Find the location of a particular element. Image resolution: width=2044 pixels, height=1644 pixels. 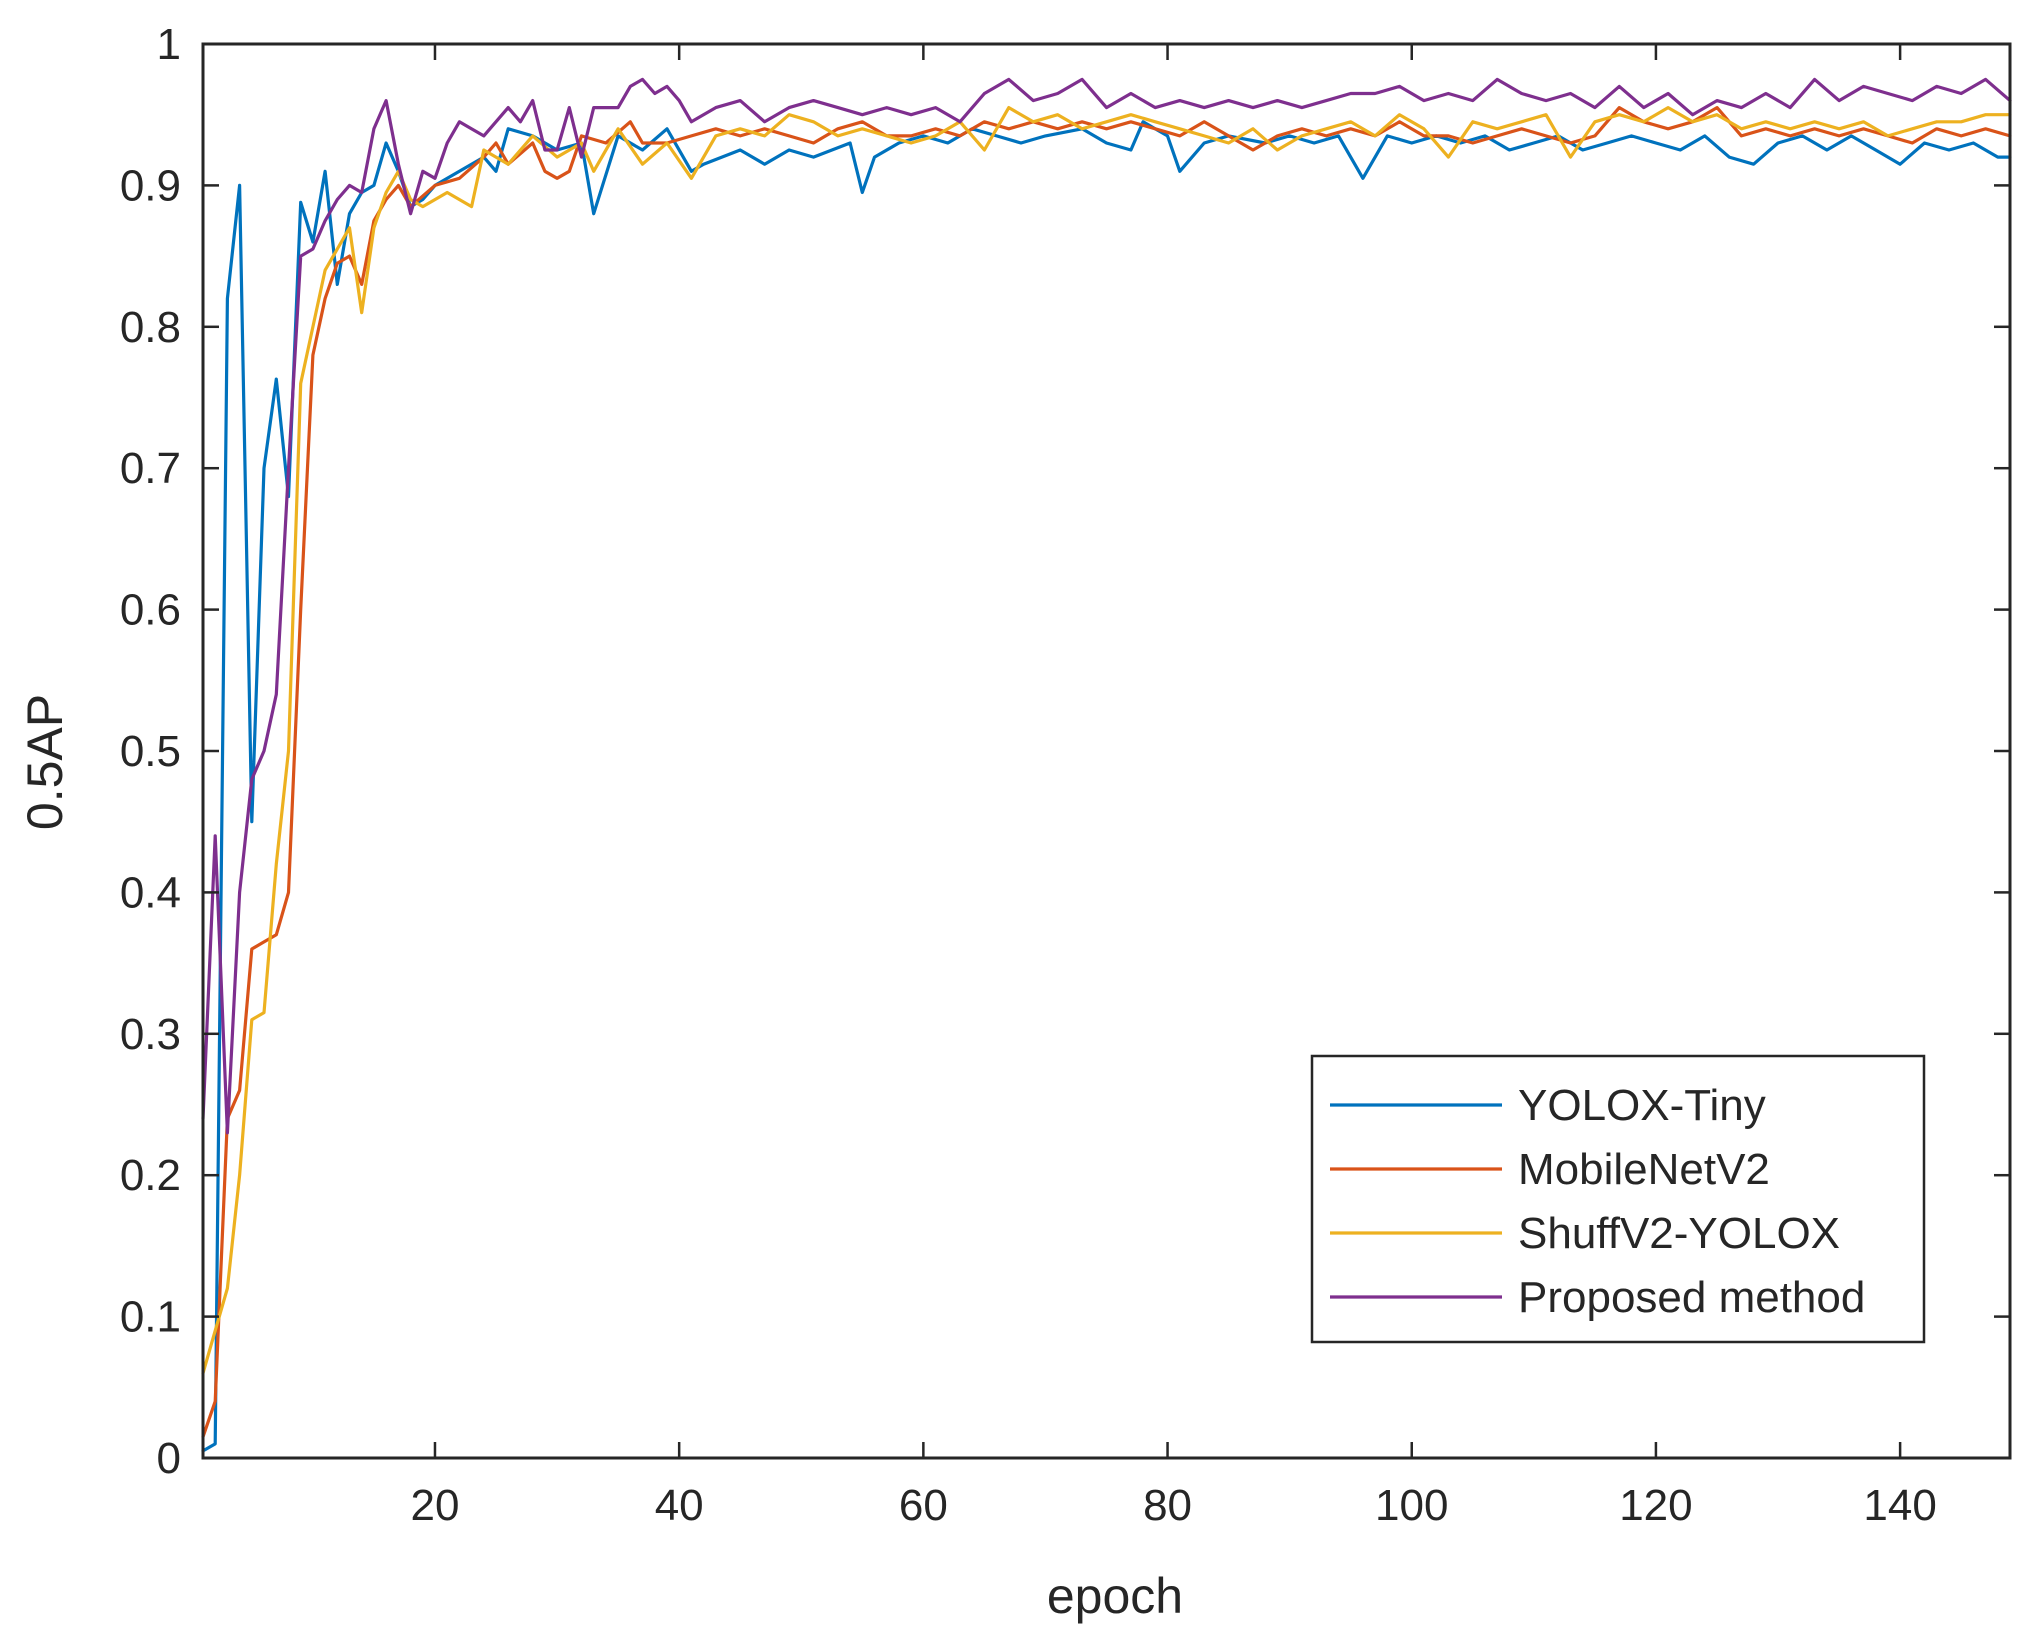

legend-label-1: YOLOX-Tiny is located at coordinates (1642, 1105).